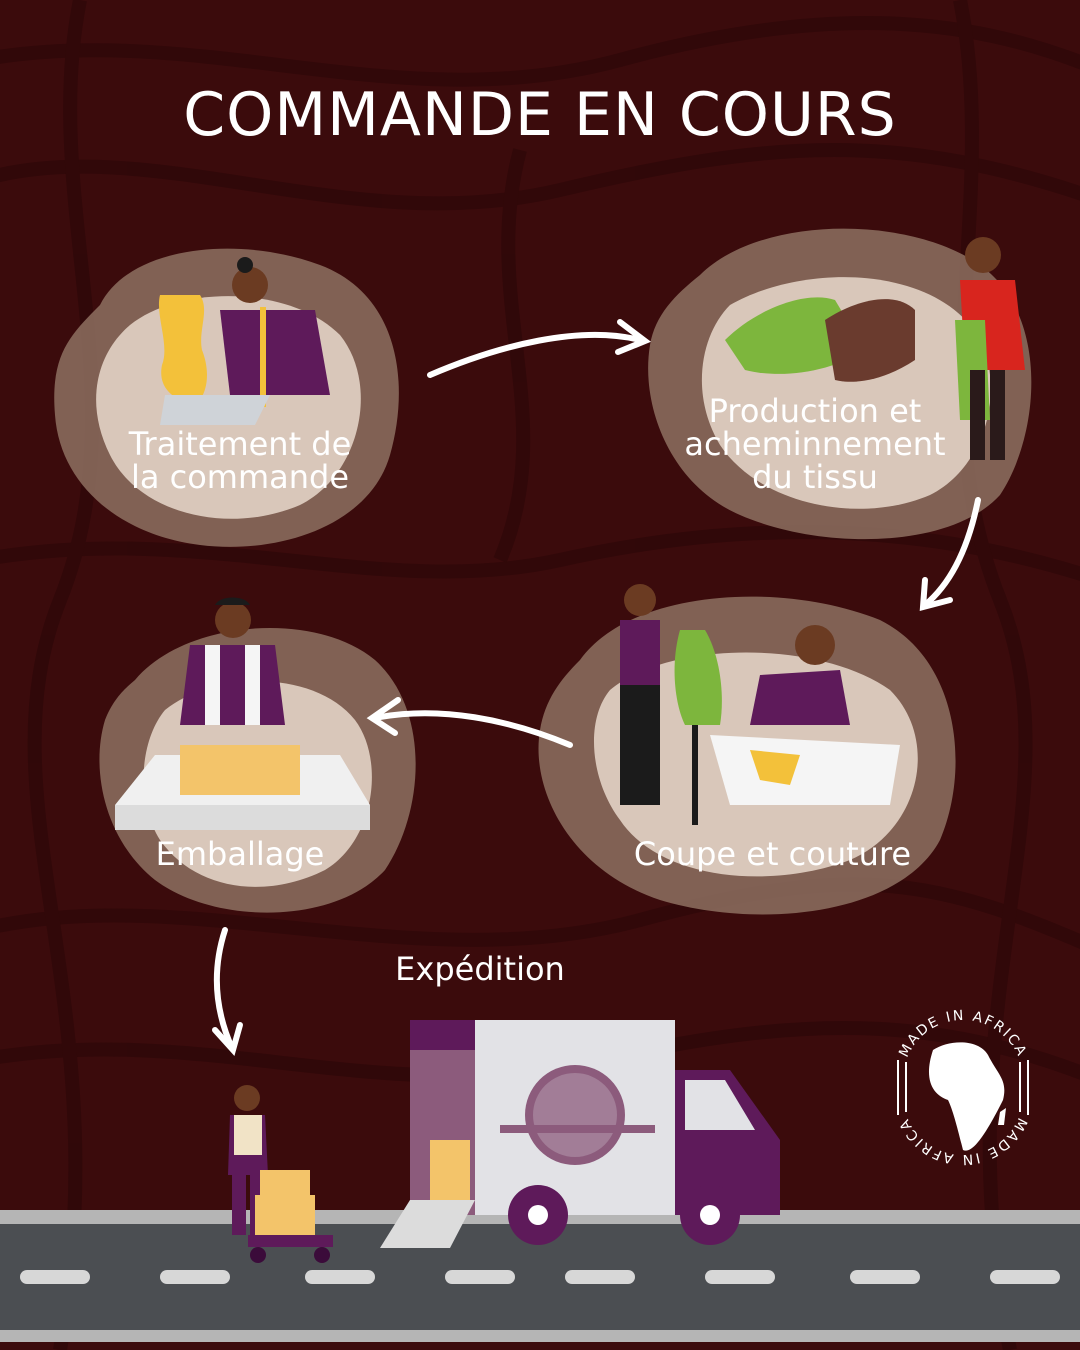 The height and width of the screenshot is (1350, 1080). Describe the element at coordinates (242, 713) in the screenshot. I see `packing-illustration` at that location.